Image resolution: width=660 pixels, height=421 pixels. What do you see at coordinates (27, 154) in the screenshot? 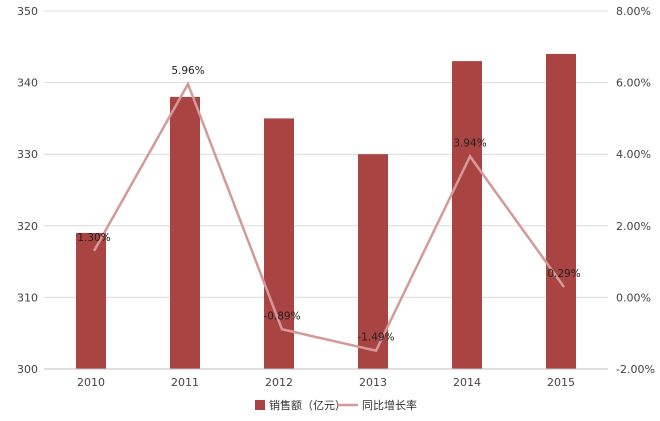
I see `left-tick-label: 330` at bounding box center [27, 154].